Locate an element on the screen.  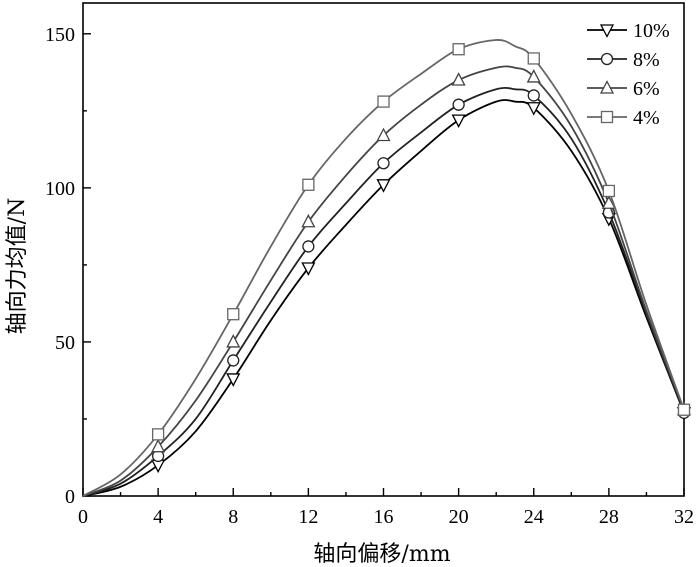
x-tick-label: 32 is located at coordinates (684, 517).